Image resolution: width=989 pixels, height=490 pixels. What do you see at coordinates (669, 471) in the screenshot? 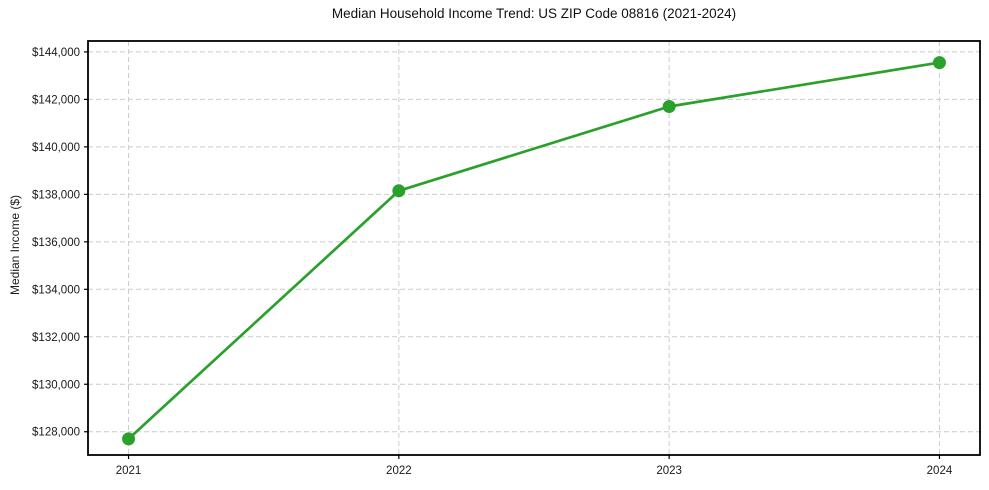
I see `x-tick-label: 2023` at bounding box center [669, 471].